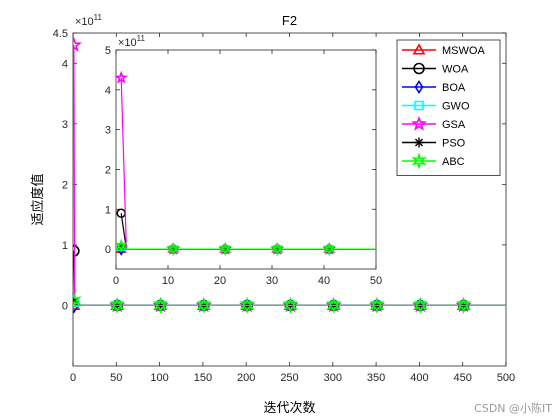 This screenshot has height=420, width=560. Describe the element at coordinates (434, 123) in the screenshot. I see `legend-item-gsa: GSA` at that location.